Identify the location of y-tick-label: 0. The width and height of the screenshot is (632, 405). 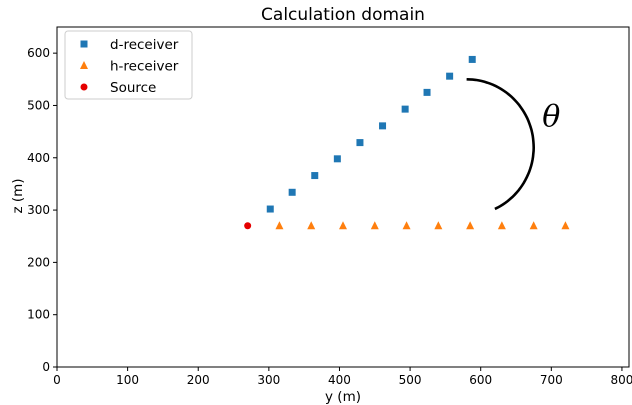
(46, 367).